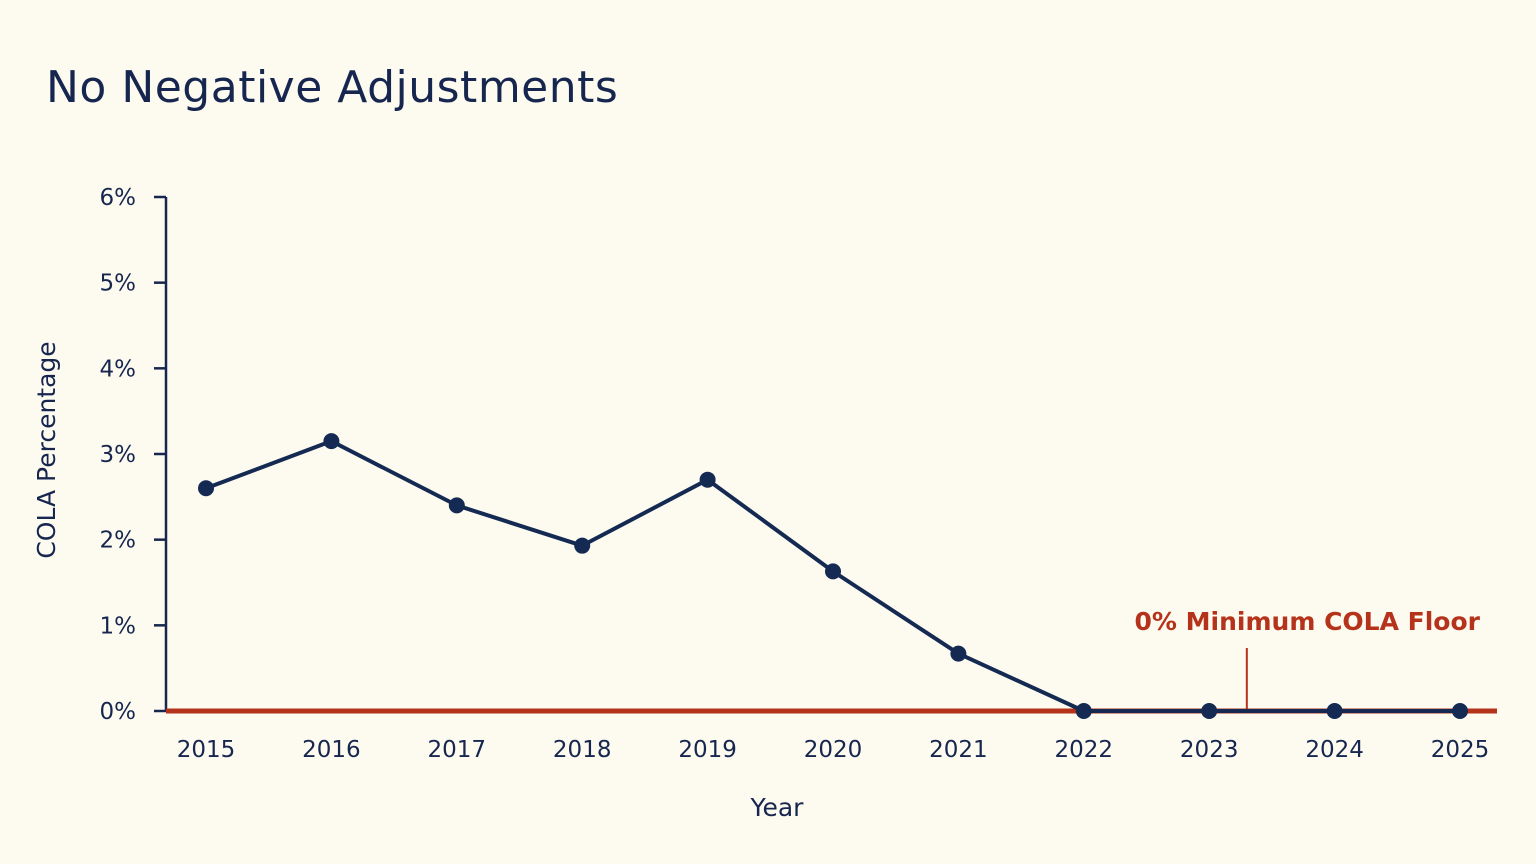 The width and height of the screenshot is (1536, 864). What do you see at coordinates (1084, 750) in the screenshot?
I see `x-tick-label: 2022` at bounding box center [1084, 750].